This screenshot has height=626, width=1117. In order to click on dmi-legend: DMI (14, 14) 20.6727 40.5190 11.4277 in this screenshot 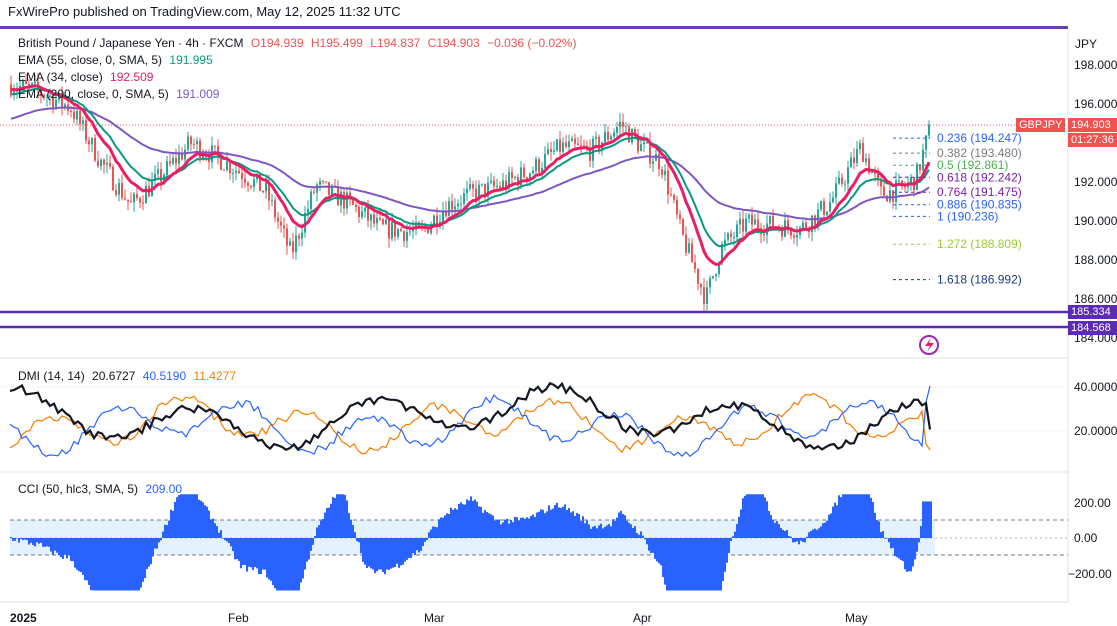, I will do `click(129, 376)`.